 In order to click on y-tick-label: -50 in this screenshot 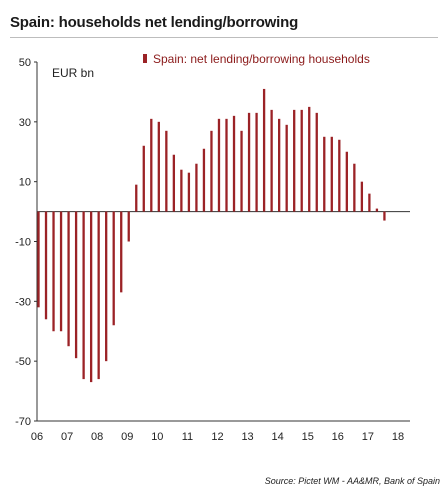, I will do `click(23, 362)`.